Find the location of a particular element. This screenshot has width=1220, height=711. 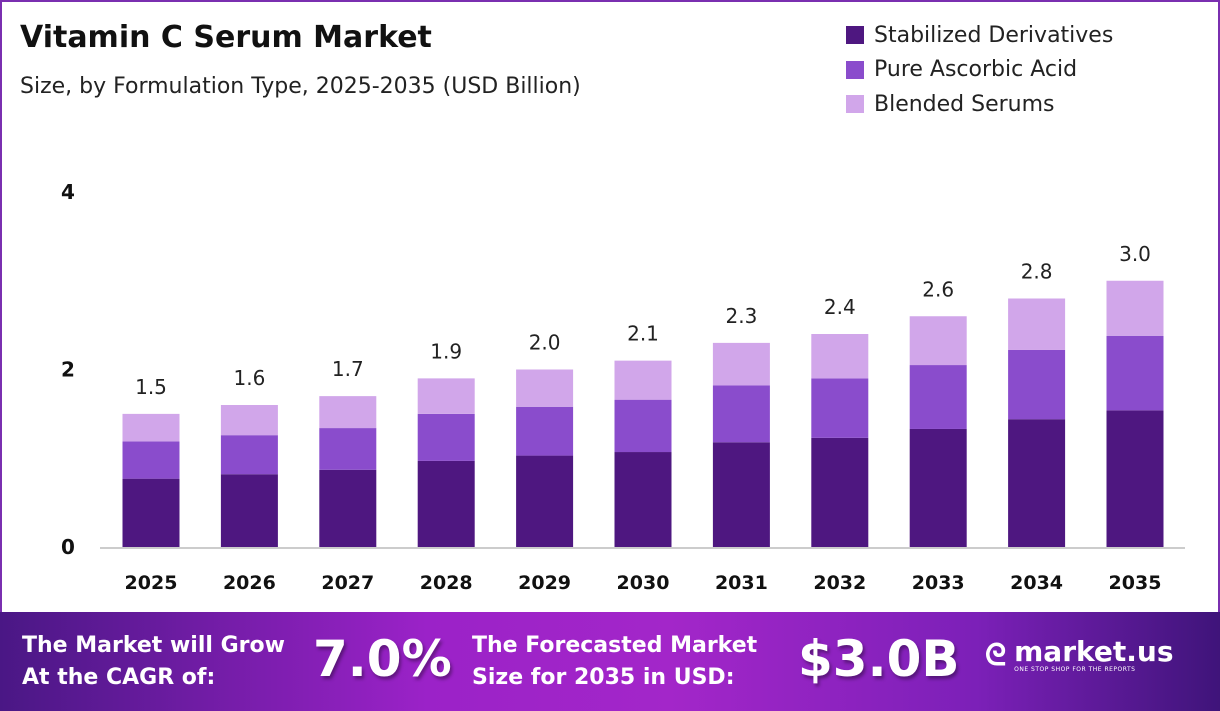

x-tick-label: 2033 is located at coordinates (938, 583).